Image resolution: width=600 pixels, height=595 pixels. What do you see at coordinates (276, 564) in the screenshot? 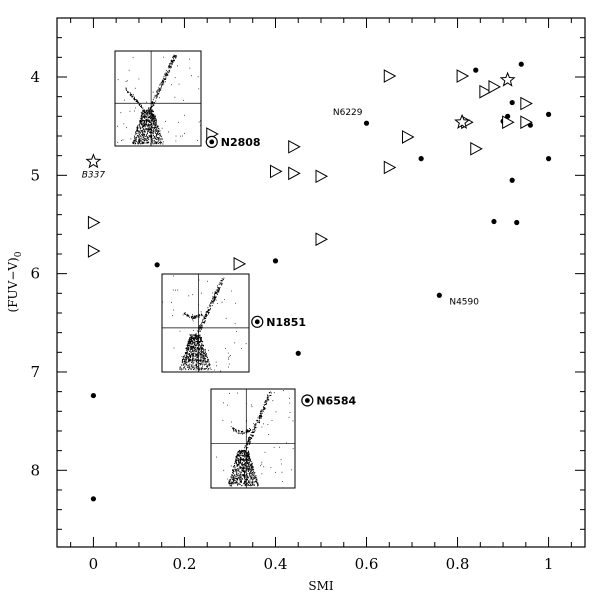
I see `x-tick-label: 0.4` at bounding box center [276, 564].